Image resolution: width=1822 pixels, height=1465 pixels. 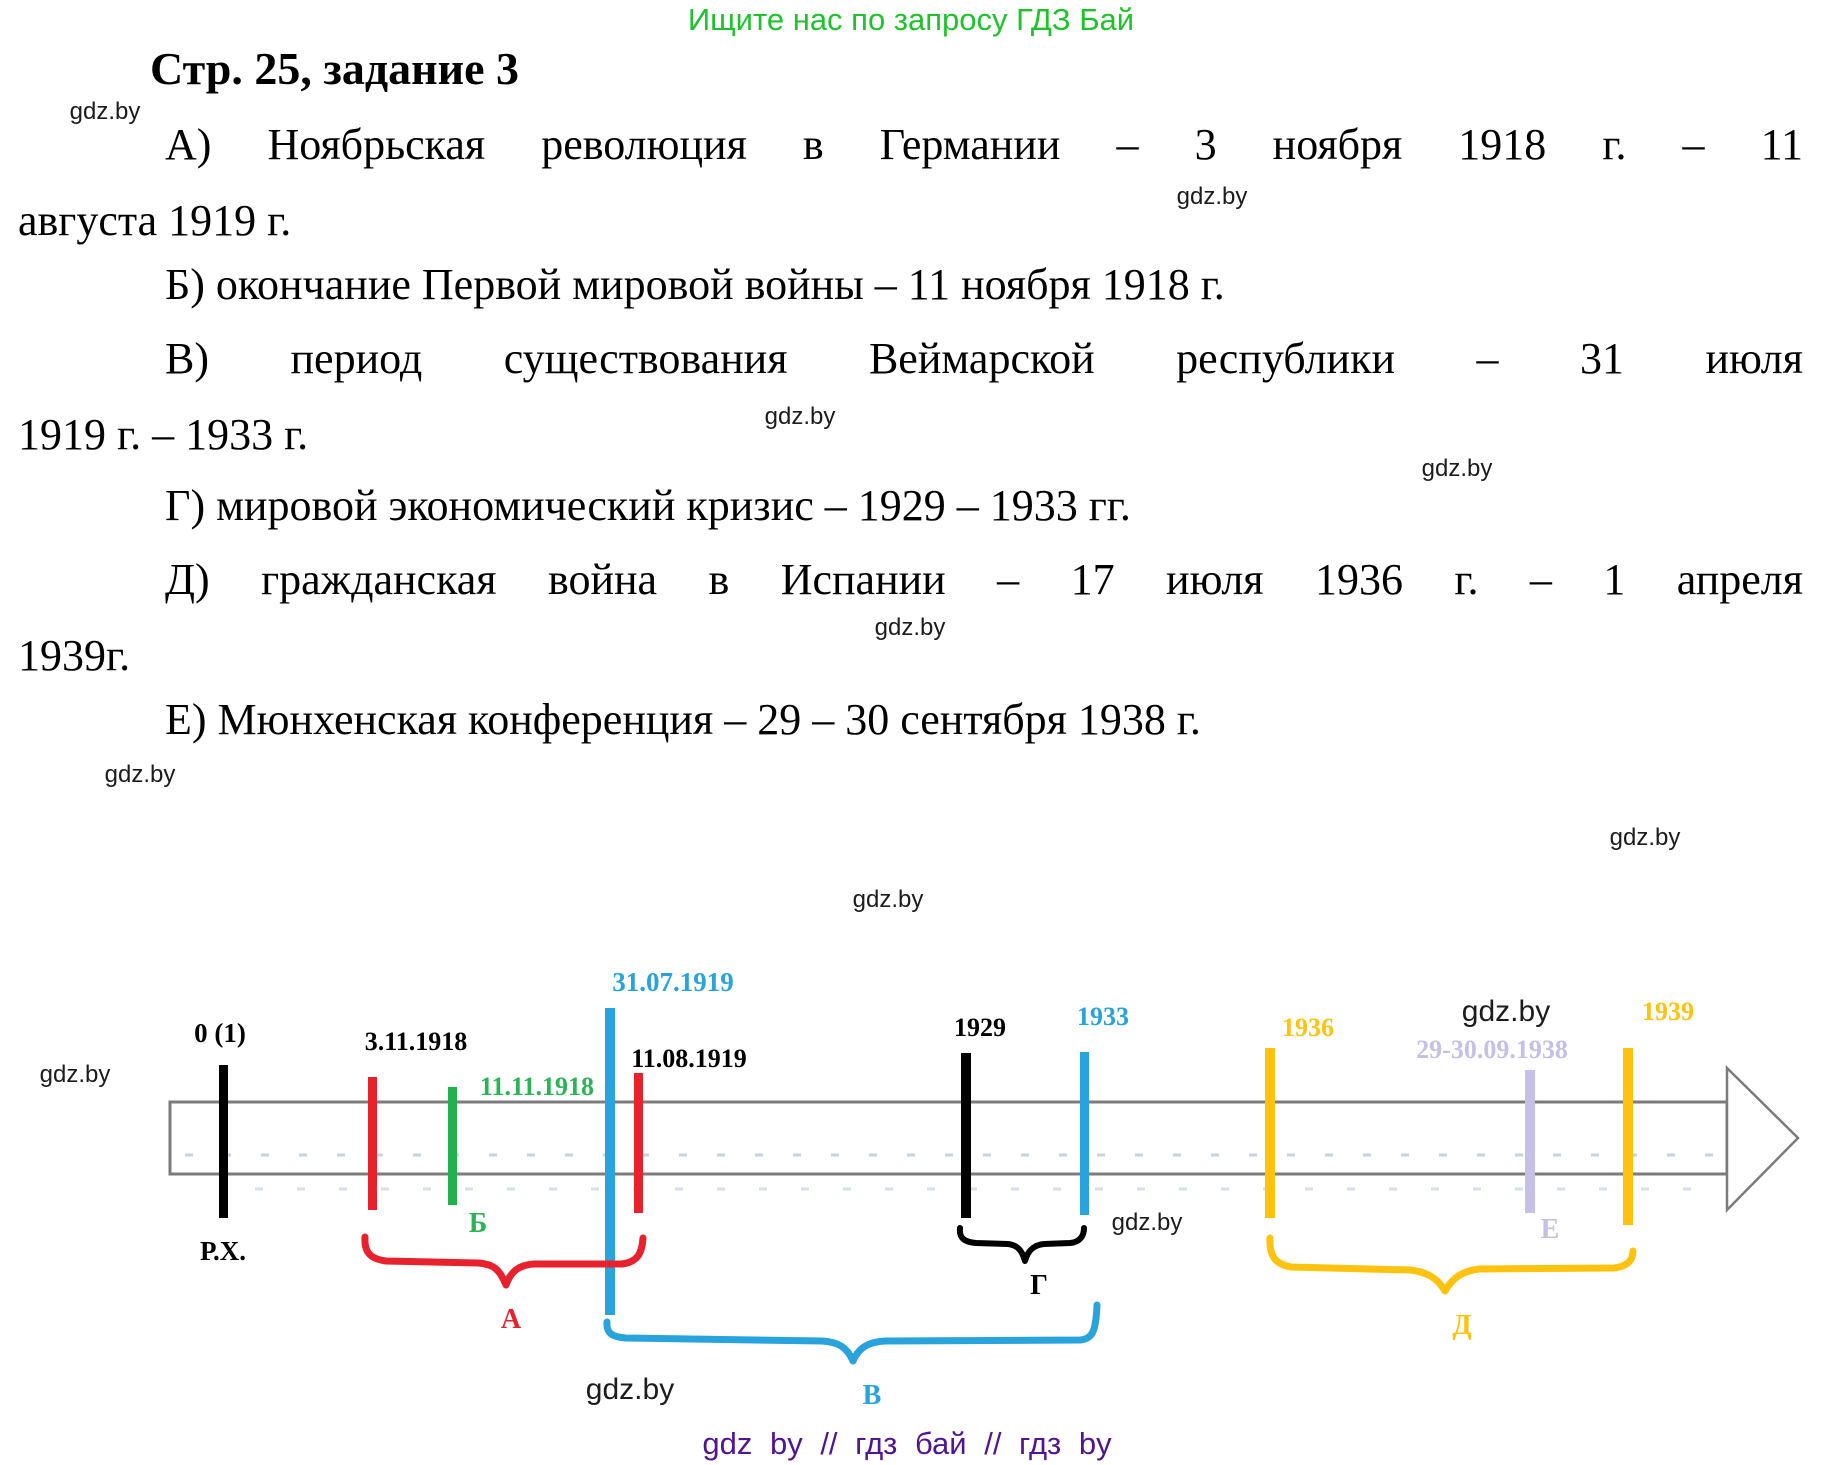 What do you see at coordinates (966, 1135) in the screenshot?
I see `tick-1929` at bounding box center [966, 1135].